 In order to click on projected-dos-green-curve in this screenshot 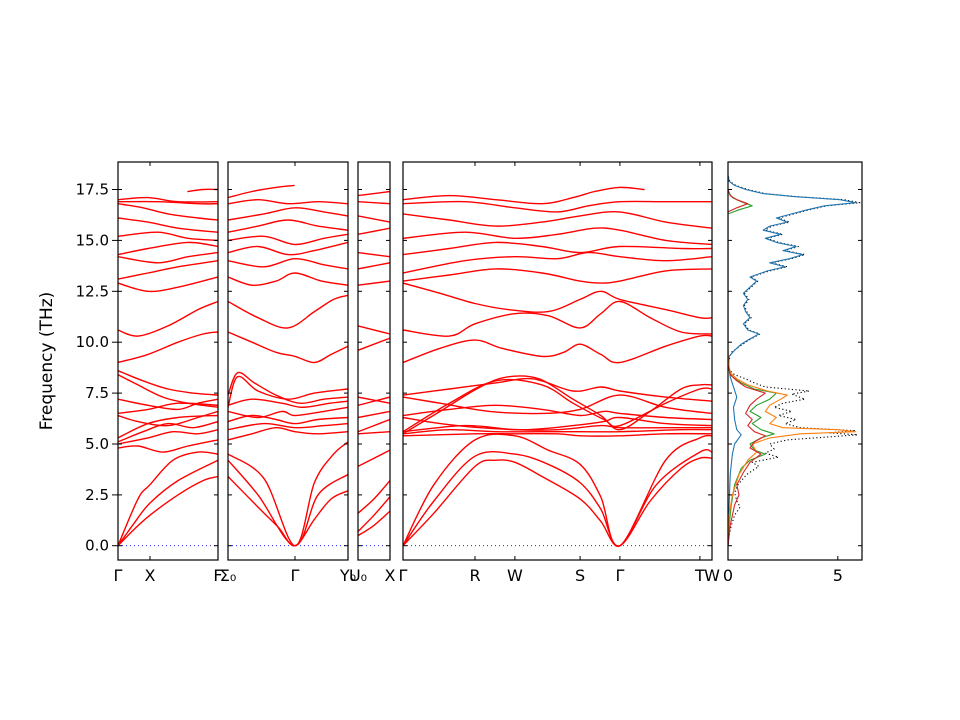, I will do `click(752, 368)`.